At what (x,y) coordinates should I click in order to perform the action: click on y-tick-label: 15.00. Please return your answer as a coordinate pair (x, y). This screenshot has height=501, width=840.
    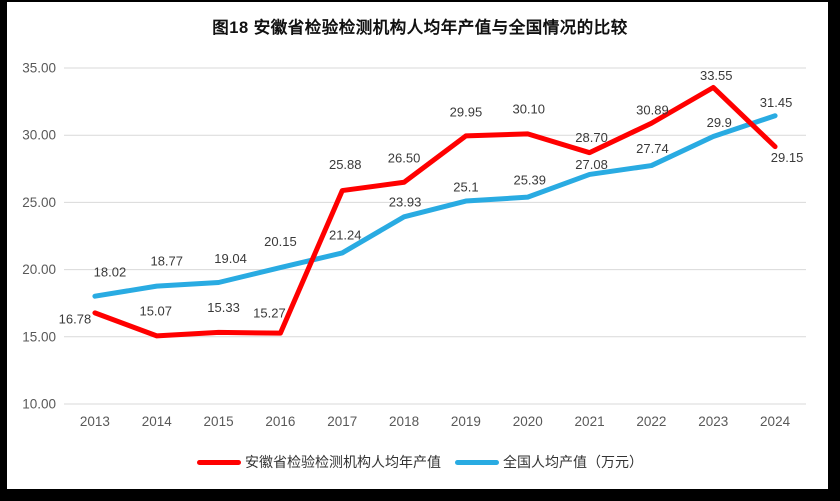
    Looking at the image, I should click on (39, 336).